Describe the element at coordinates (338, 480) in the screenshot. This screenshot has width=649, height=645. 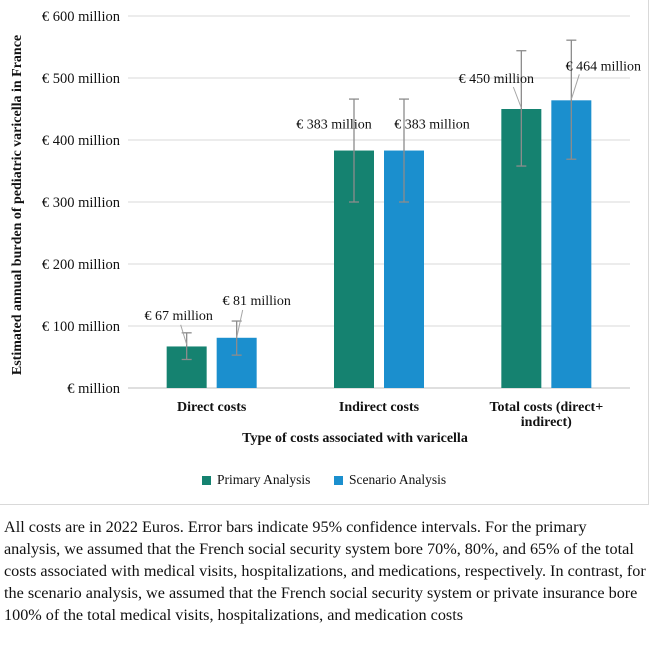
I see `legend-swatch-scenario` at that location.